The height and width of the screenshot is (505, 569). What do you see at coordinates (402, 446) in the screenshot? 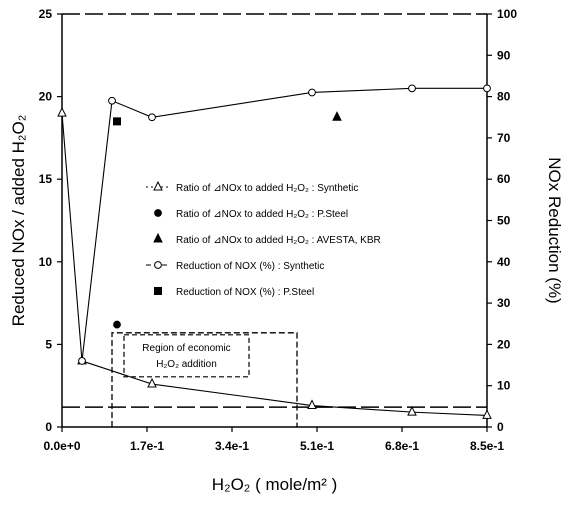
I see `x-tick-label: 6.8e-1` at bounding box center [402, 446].